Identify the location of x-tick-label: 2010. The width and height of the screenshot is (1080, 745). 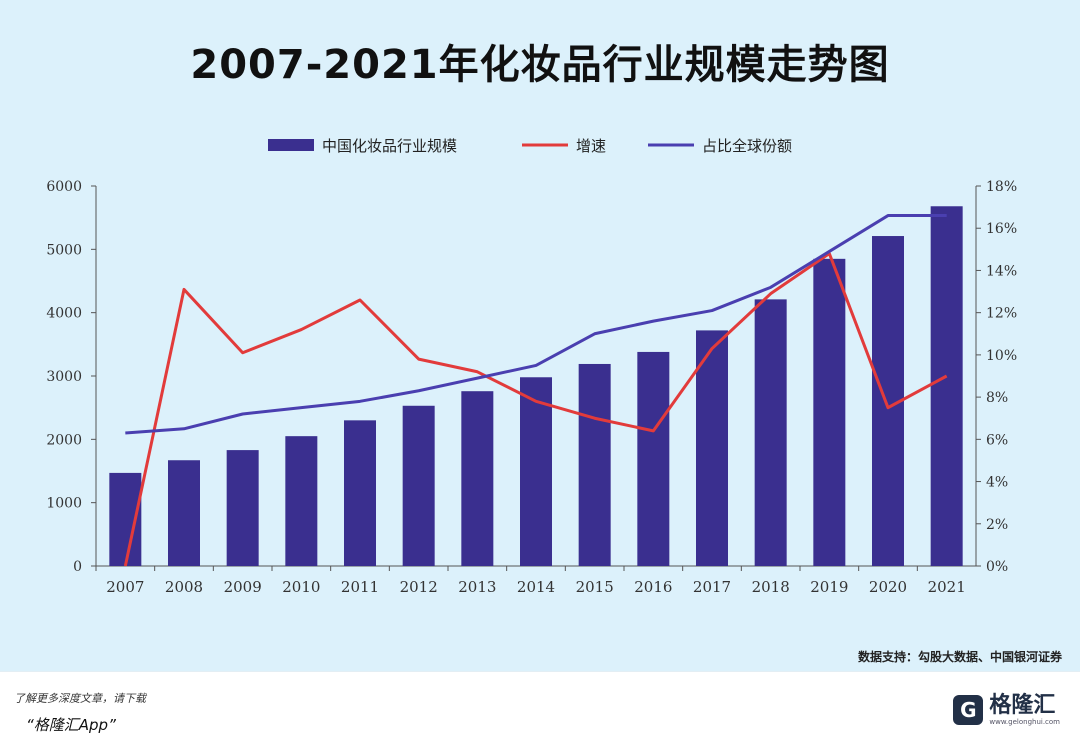
(301, 587).